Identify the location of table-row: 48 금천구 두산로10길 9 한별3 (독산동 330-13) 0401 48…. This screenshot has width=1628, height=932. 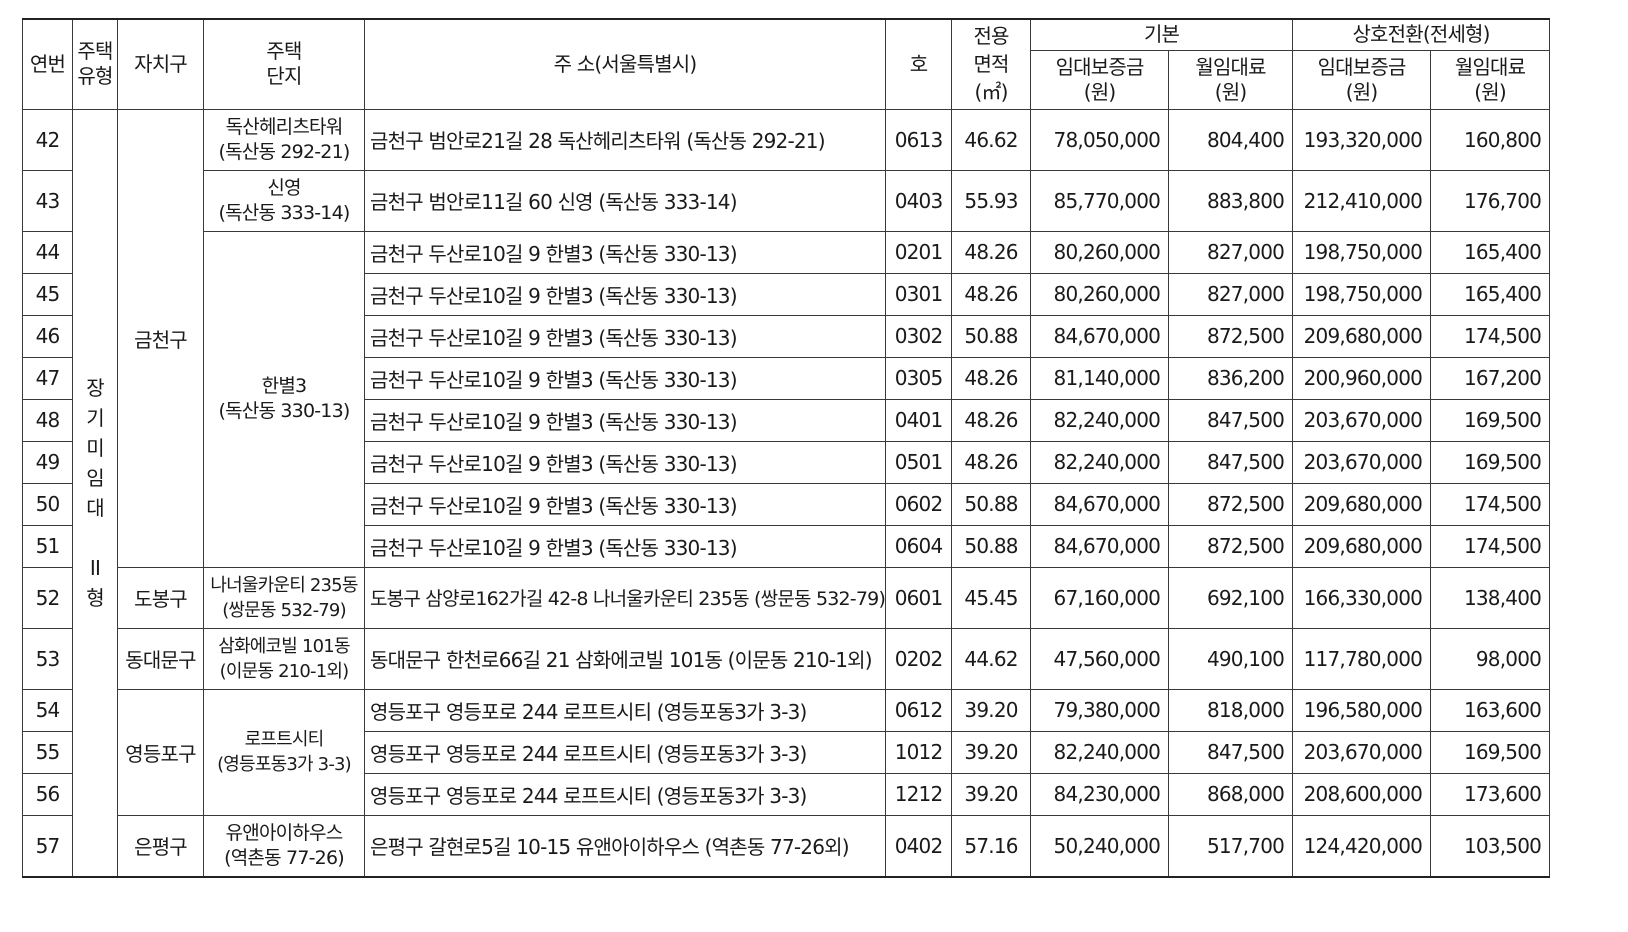
(786, 420).